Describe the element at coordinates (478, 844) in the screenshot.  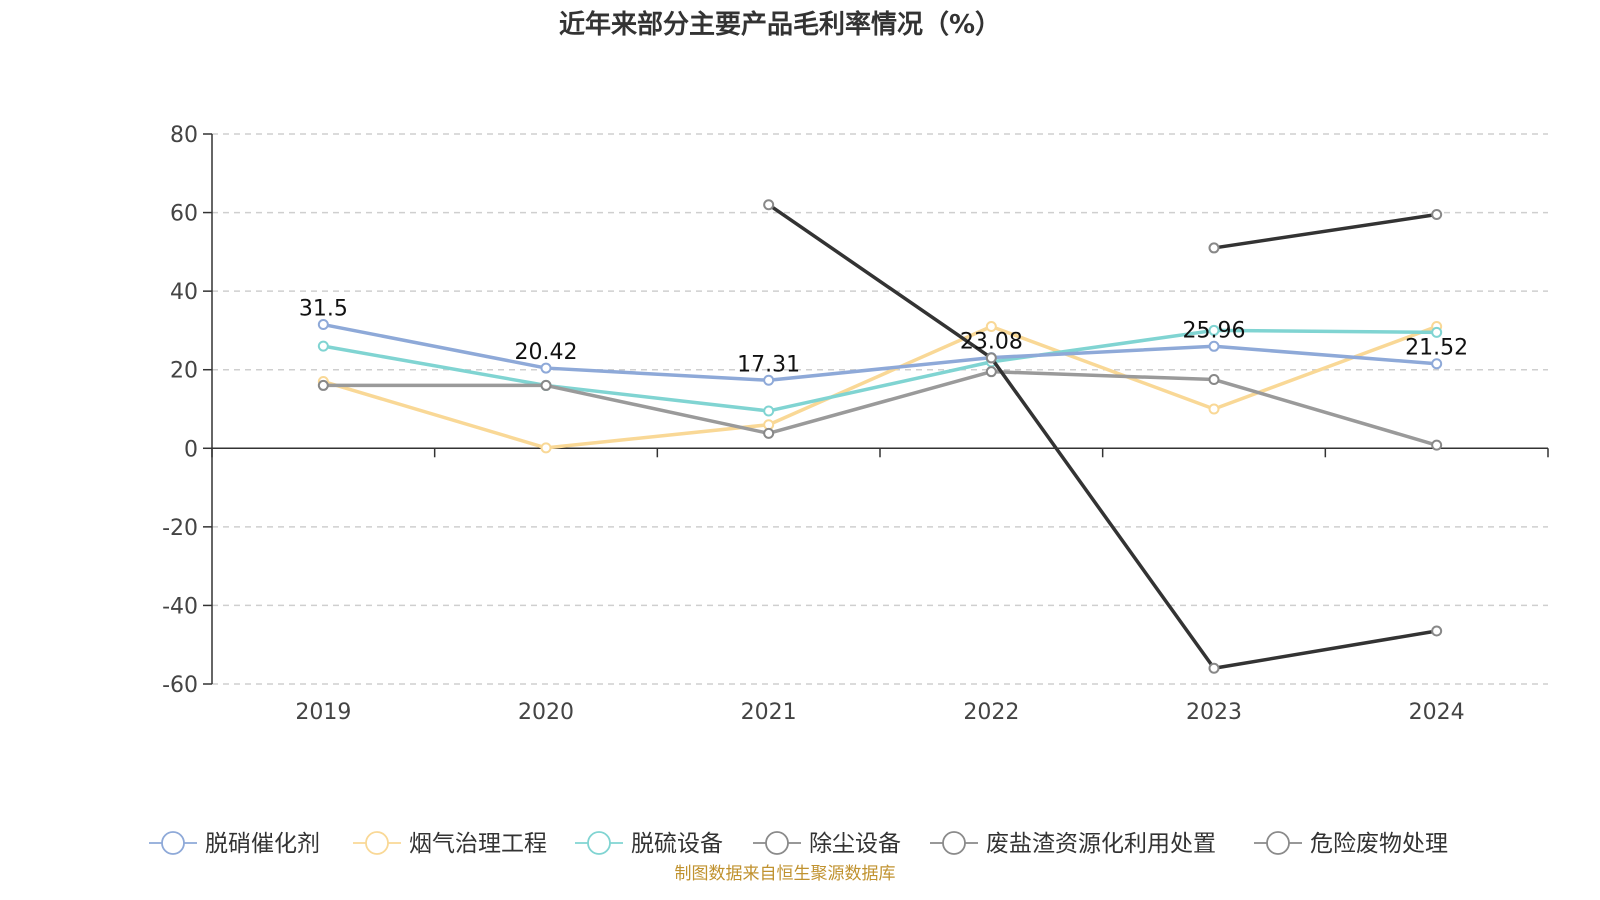
I see `legend-label: 烟气治理工程` at that location.